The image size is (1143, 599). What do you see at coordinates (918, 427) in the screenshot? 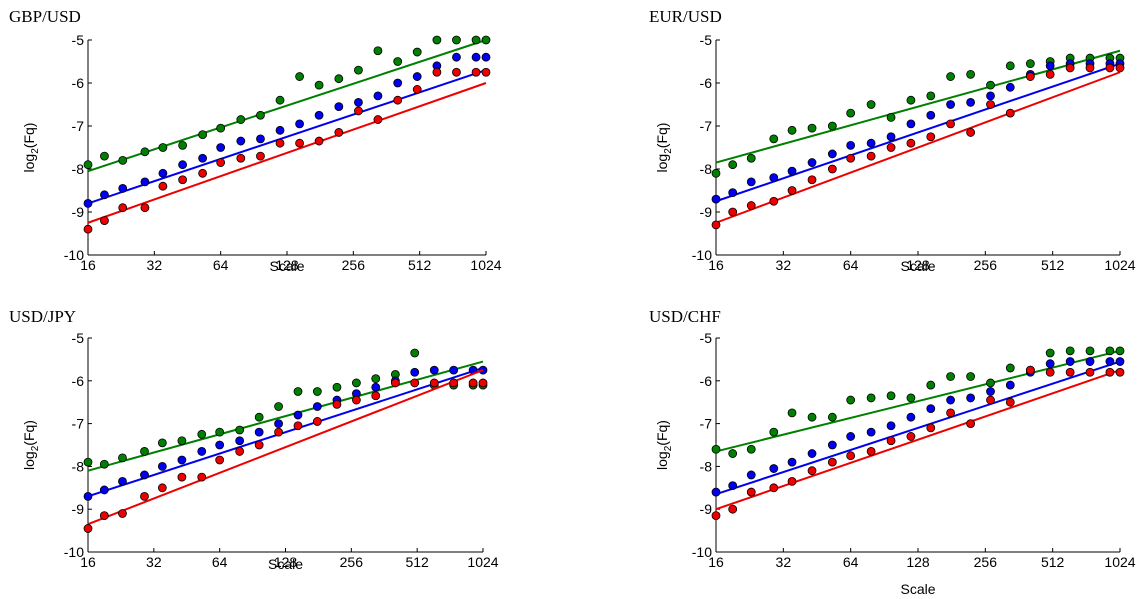
I see `series-blue` at bounding box center [918, 427].